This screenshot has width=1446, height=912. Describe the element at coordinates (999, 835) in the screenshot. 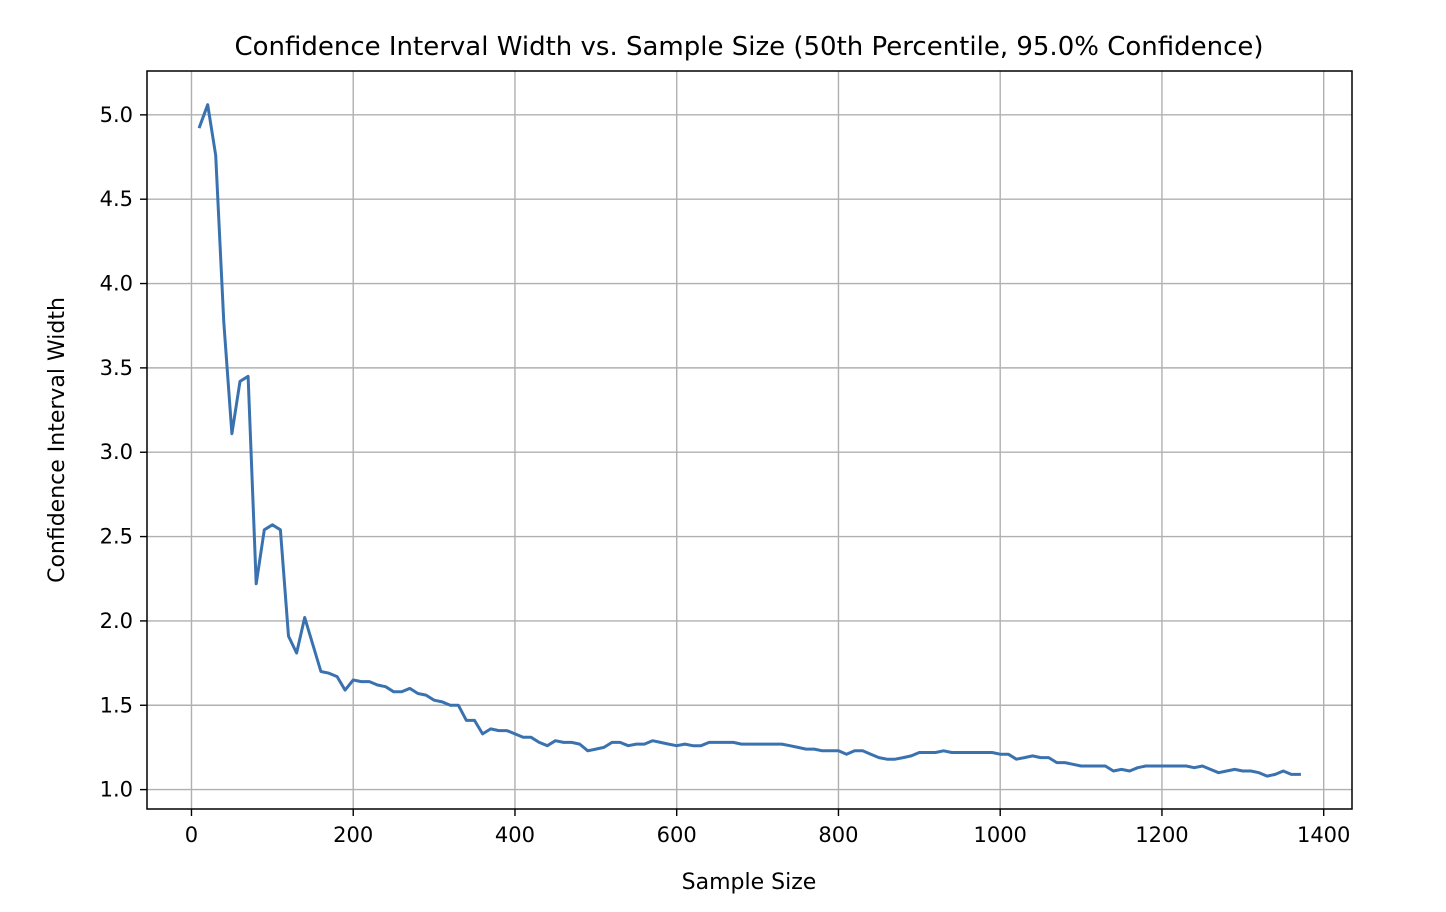

I see `x-tick-label: 1000` at that location.